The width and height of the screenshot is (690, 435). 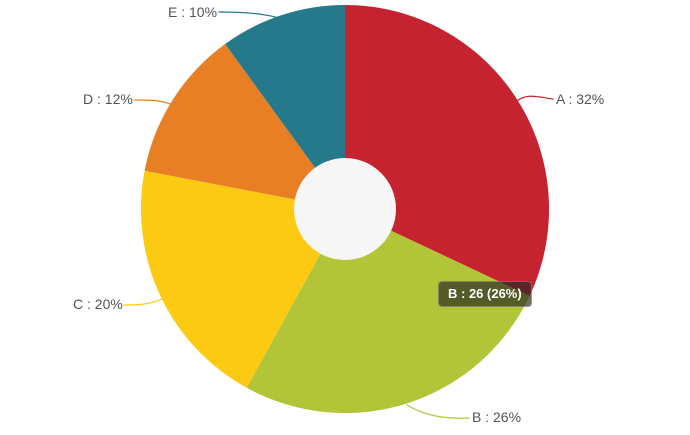 What do you see at coordinates (497, 417) in the screenshot?
I see `slice-label-b: B : 26%` at bounding box center [497, 417].